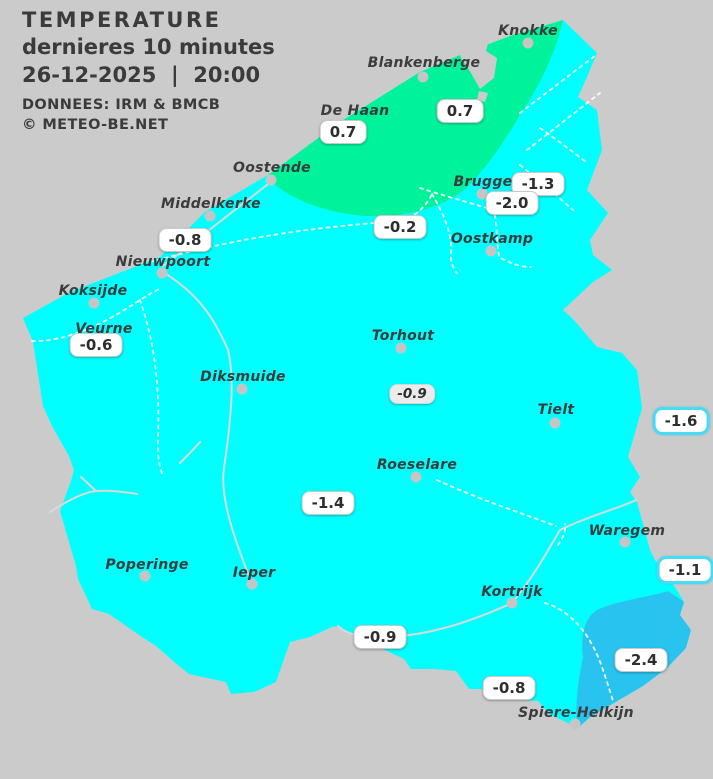  Describe the element at coordinates (147, 565) in the screenshot. I see `city-label: Poperinge` at that location.